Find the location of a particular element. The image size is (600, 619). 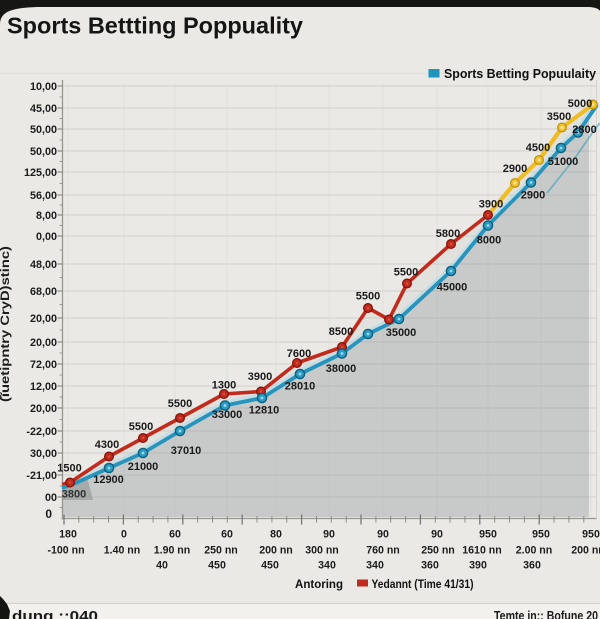

svg-text: 0,00 is located at coordinates (46, 237).